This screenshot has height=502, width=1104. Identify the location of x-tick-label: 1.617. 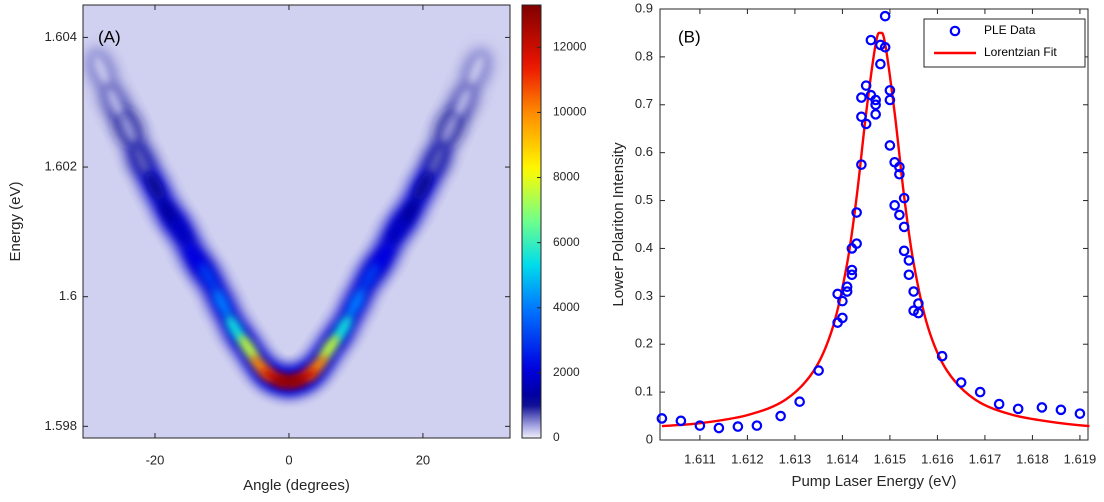
(985, 458).